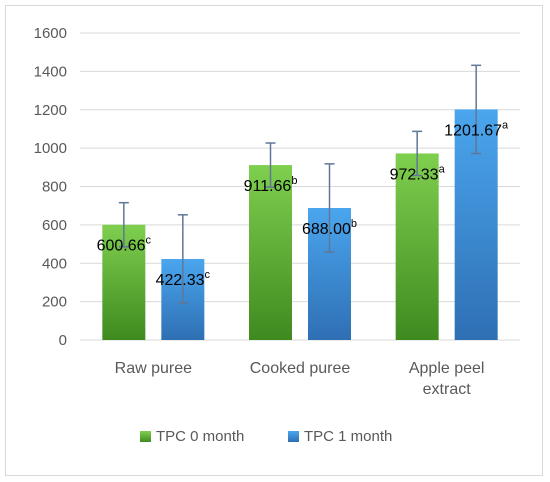 This screenshot has width=550, height=482. I want to click on data-label: 911.66b, so click(271, 185).